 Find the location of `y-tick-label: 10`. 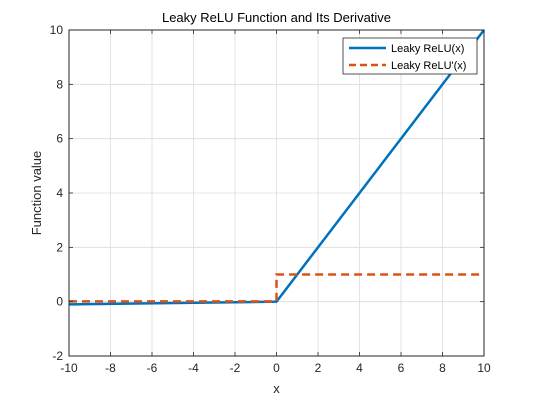

y-tick-label: 10 is located at coordinates (57, 30).